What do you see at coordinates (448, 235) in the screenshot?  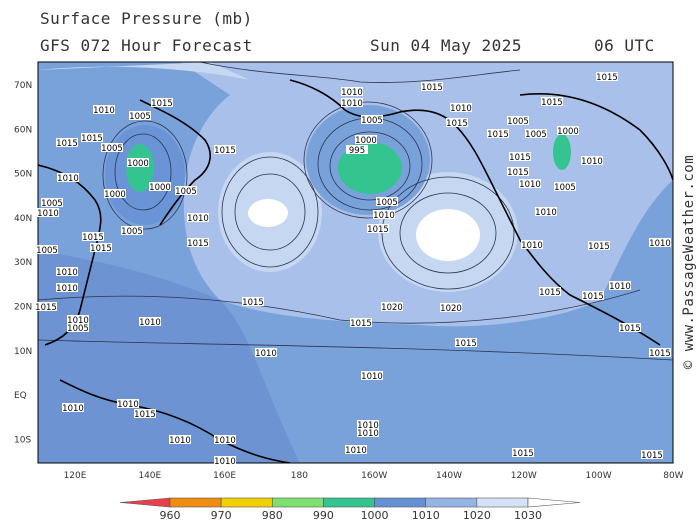 I see `field-high-core` at bounding box center [448, 235].